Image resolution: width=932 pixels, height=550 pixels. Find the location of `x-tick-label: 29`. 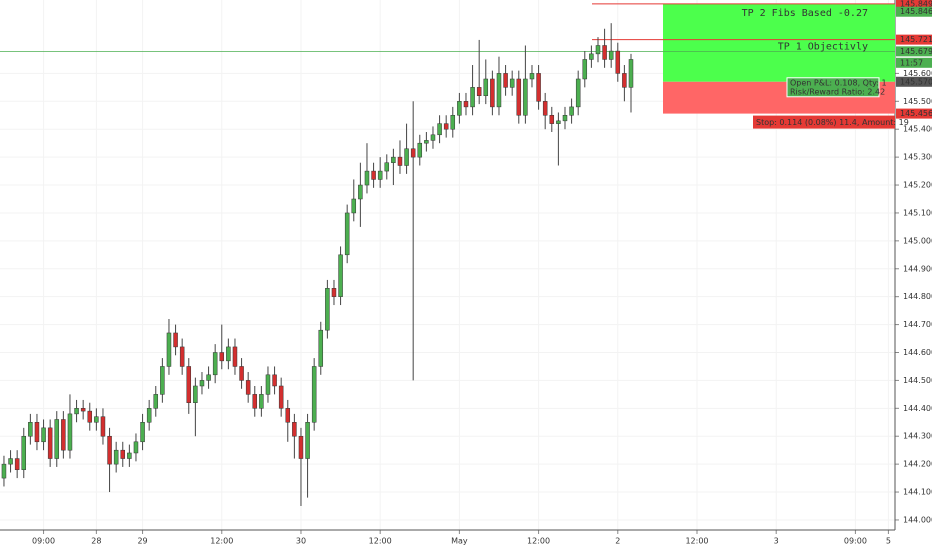

x-tick-label: 29 is located at coordinates (142, 541).